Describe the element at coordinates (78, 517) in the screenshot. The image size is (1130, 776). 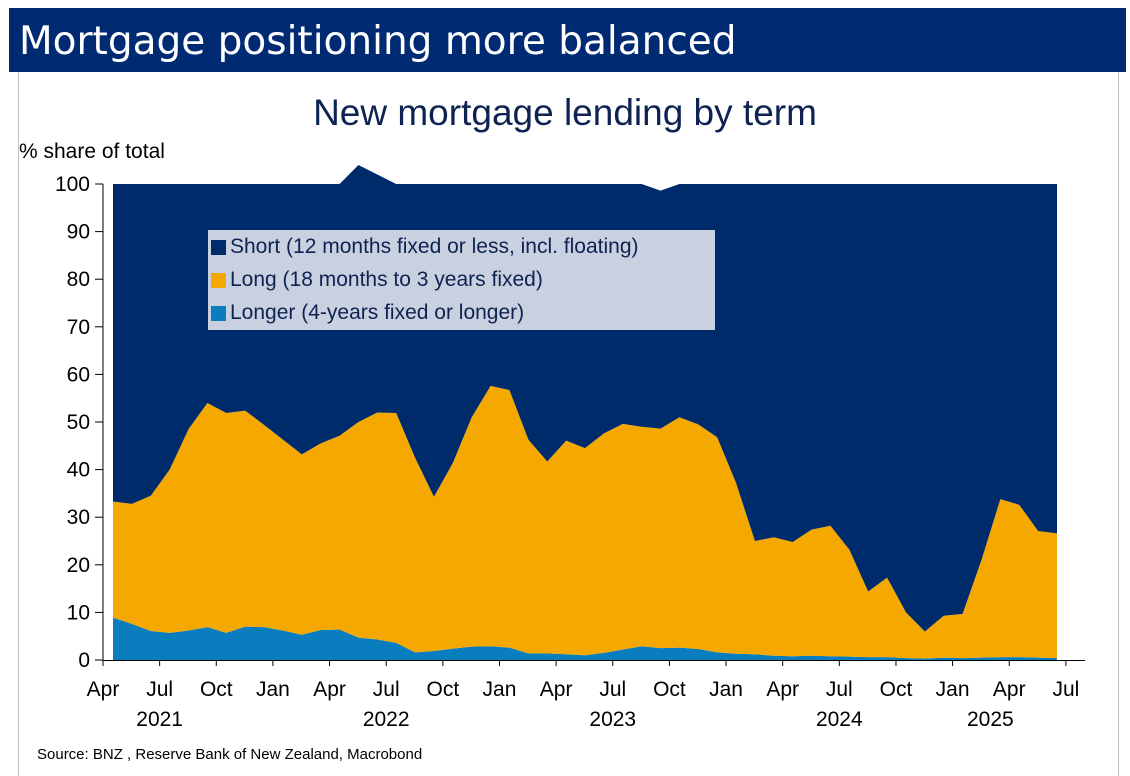
I see `y-tick-label: 30` at that location.